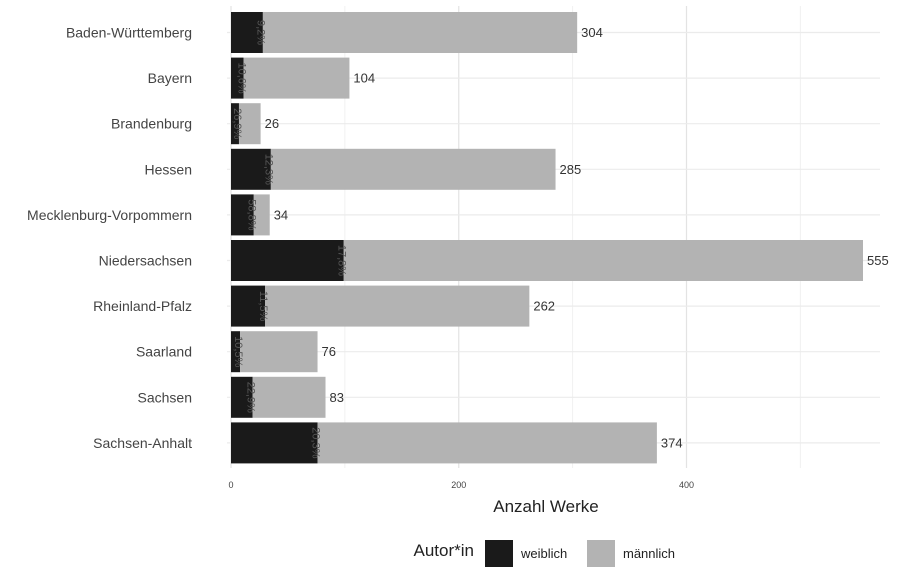 This screenshot has height=567, width=897. Describe the element at coordinates (672, 442) in the screenshot. I see `total-label: 374` at that location.